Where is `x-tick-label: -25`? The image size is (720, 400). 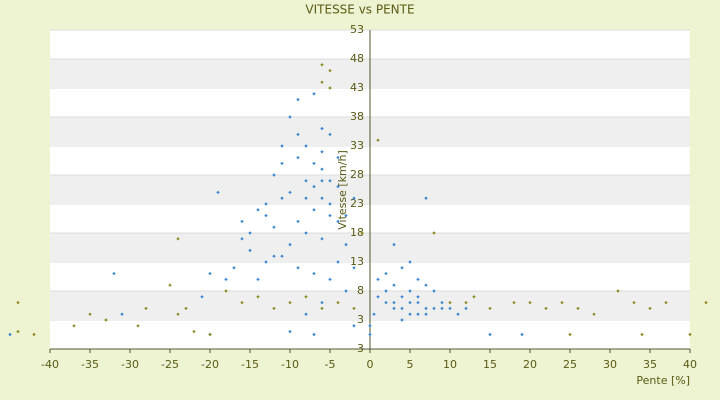 x-tick-label: -25 is located at coordinates (170, 364).